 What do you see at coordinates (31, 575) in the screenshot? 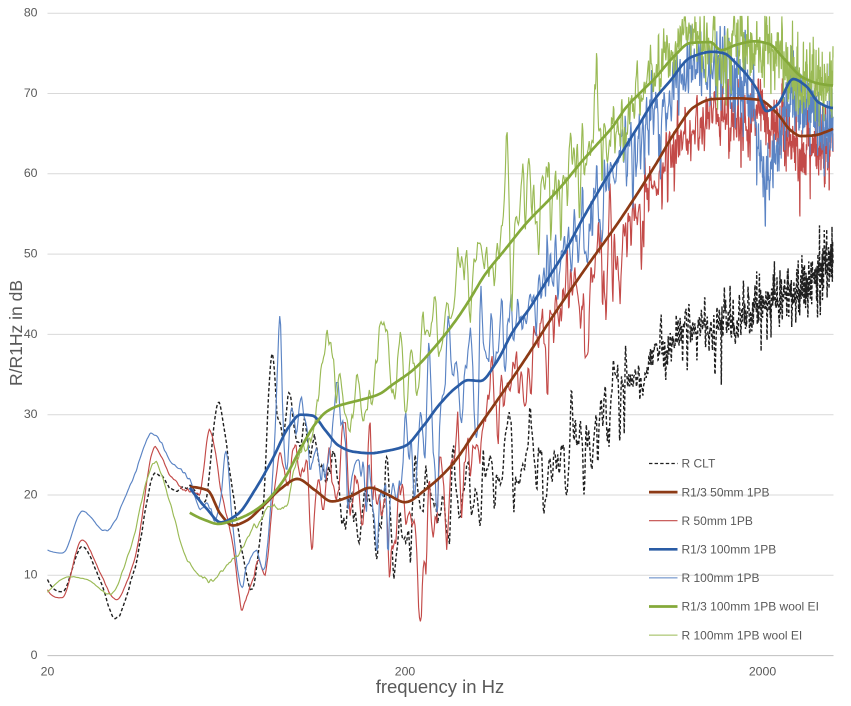
I see `svg-text: 10` at bounding box center [31, 575].